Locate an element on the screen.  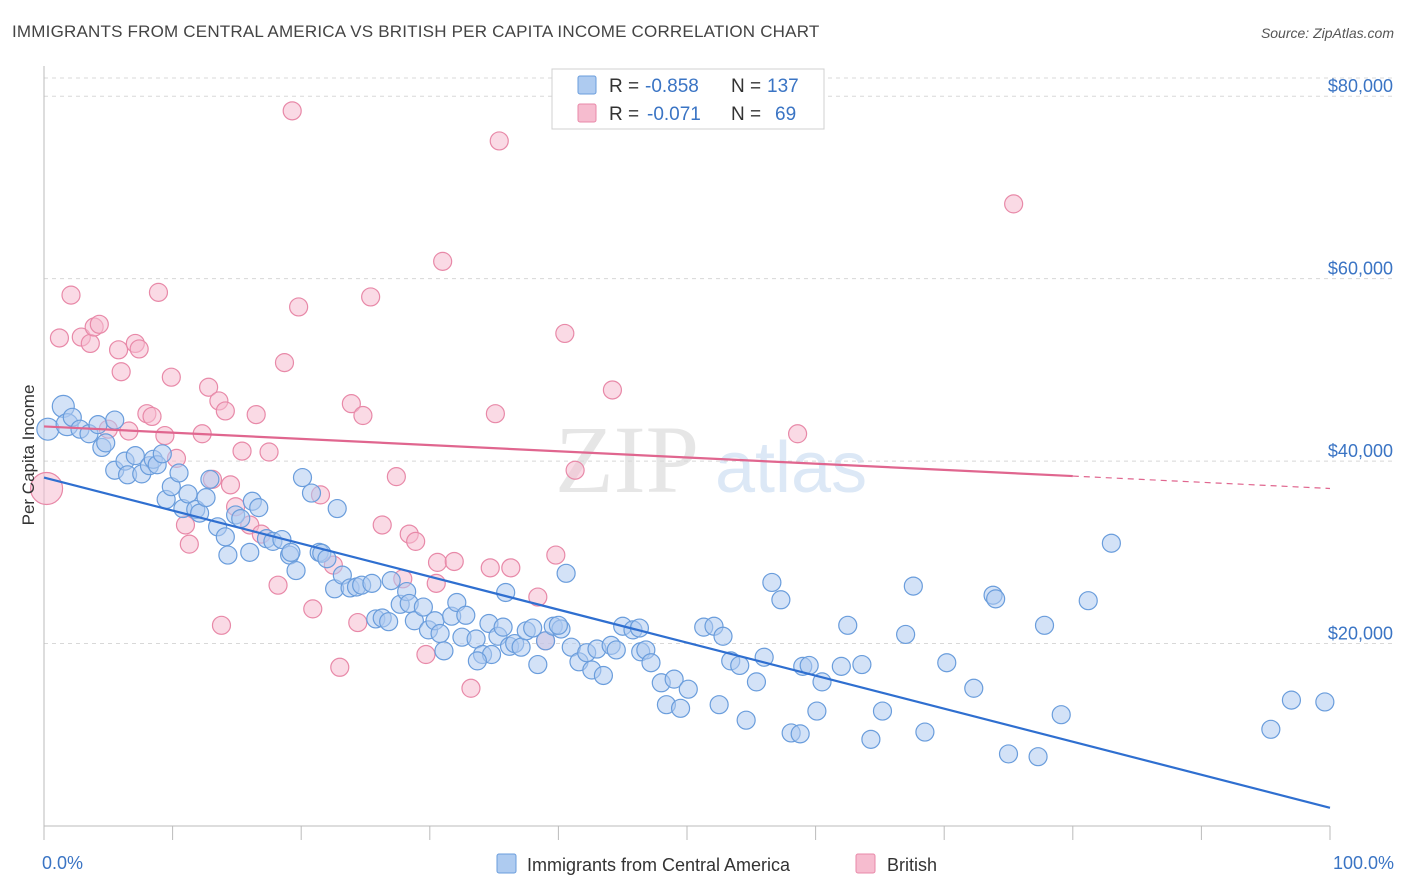
legend-n-label-blue: N = is located at coordinates (746, 86).